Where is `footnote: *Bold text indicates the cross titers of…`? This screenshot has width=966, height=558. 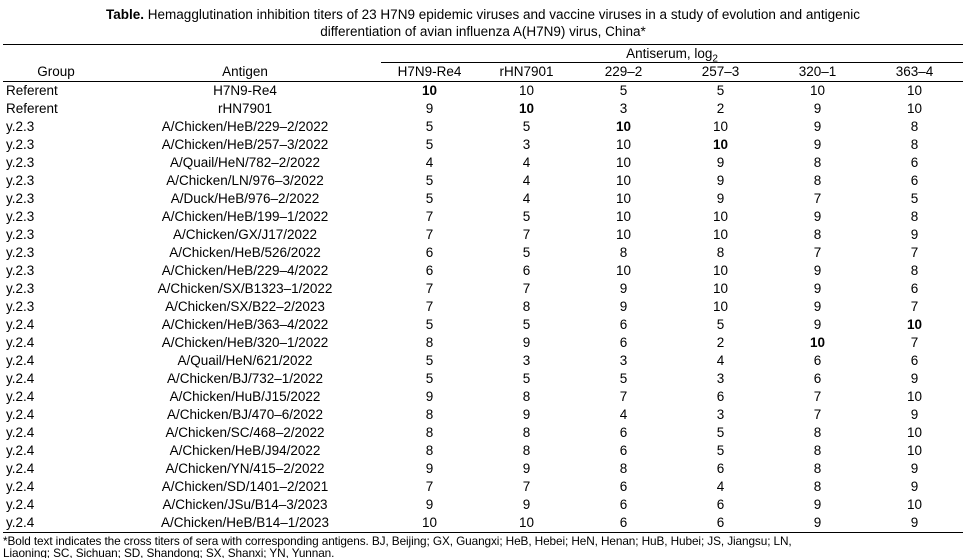
footnote: *Bold text indicates the cross titers of… is located at coordinates (484, 546).